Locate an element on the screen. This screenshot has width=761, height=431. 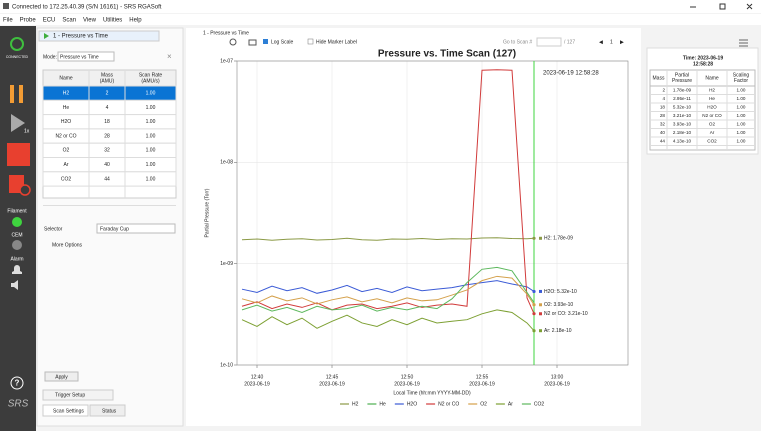
marker-label: H2: 1.78e-09 is located at coordinates (558, 239).